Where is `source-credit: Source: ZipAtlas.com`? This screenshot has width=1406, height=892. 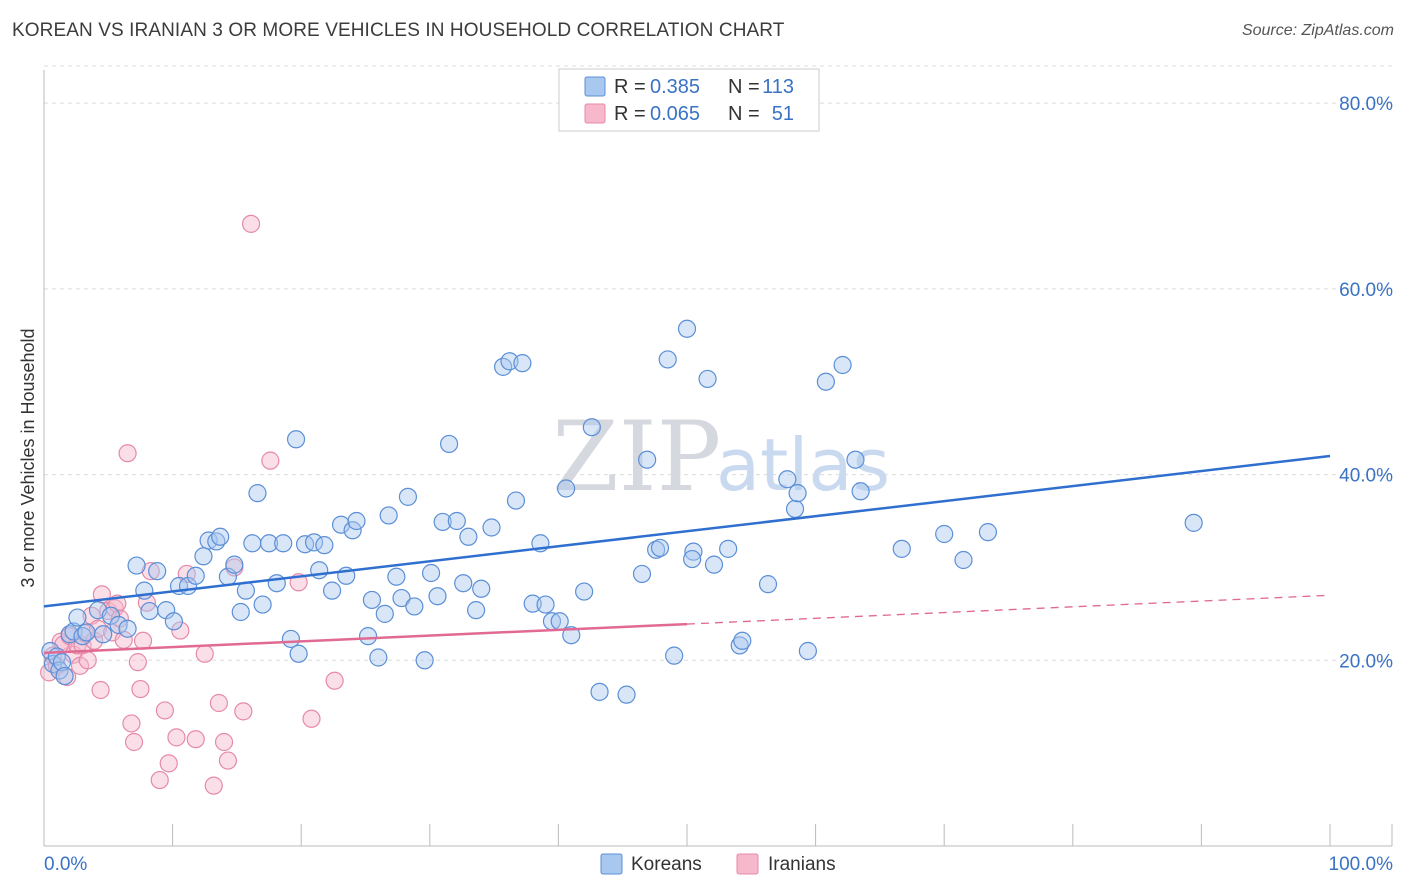 source-credit: Source: ZipAtlas.com is located at coordinates (1317, 30).